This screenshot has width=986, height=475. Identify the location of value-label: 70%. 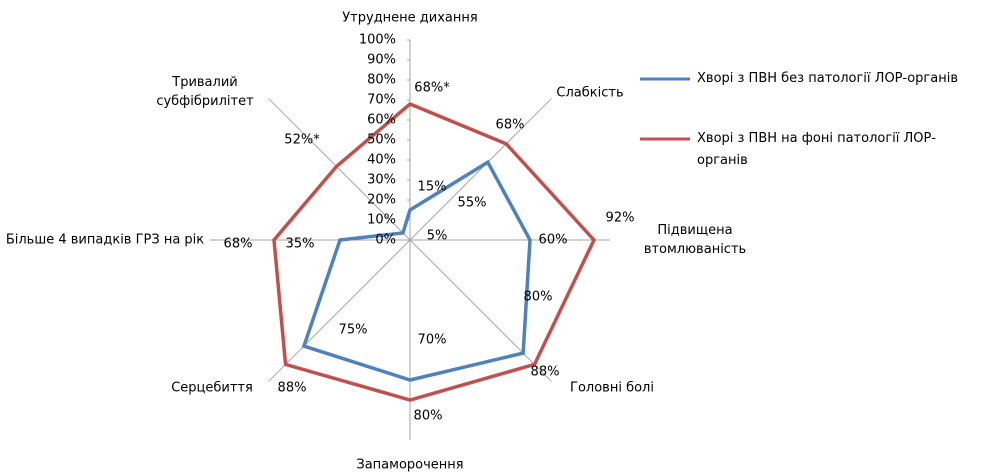
(432, 340).